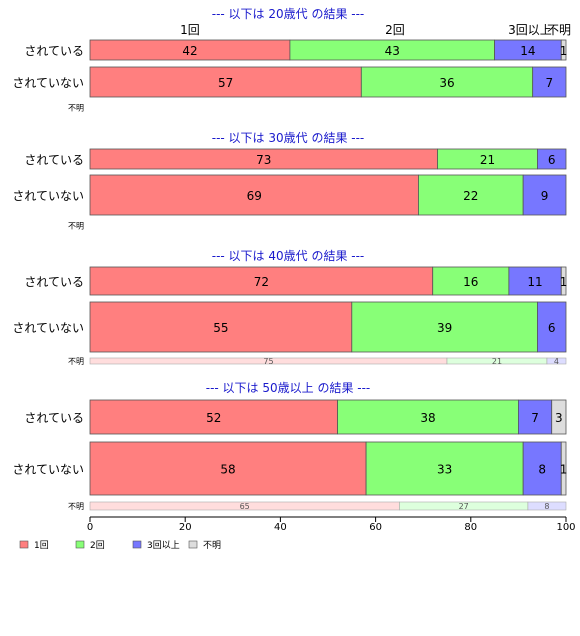 The height and width of the screenshot is (636, 580). I want to click on data-label: 69, so click(254, 196).